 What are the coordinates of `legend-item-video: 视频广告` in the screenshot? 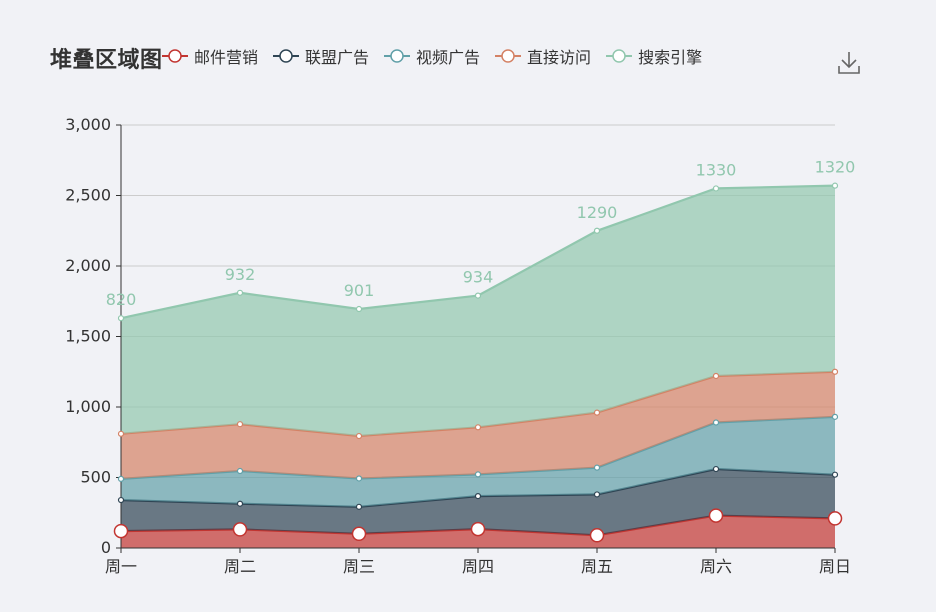 It's located at (432, 56).